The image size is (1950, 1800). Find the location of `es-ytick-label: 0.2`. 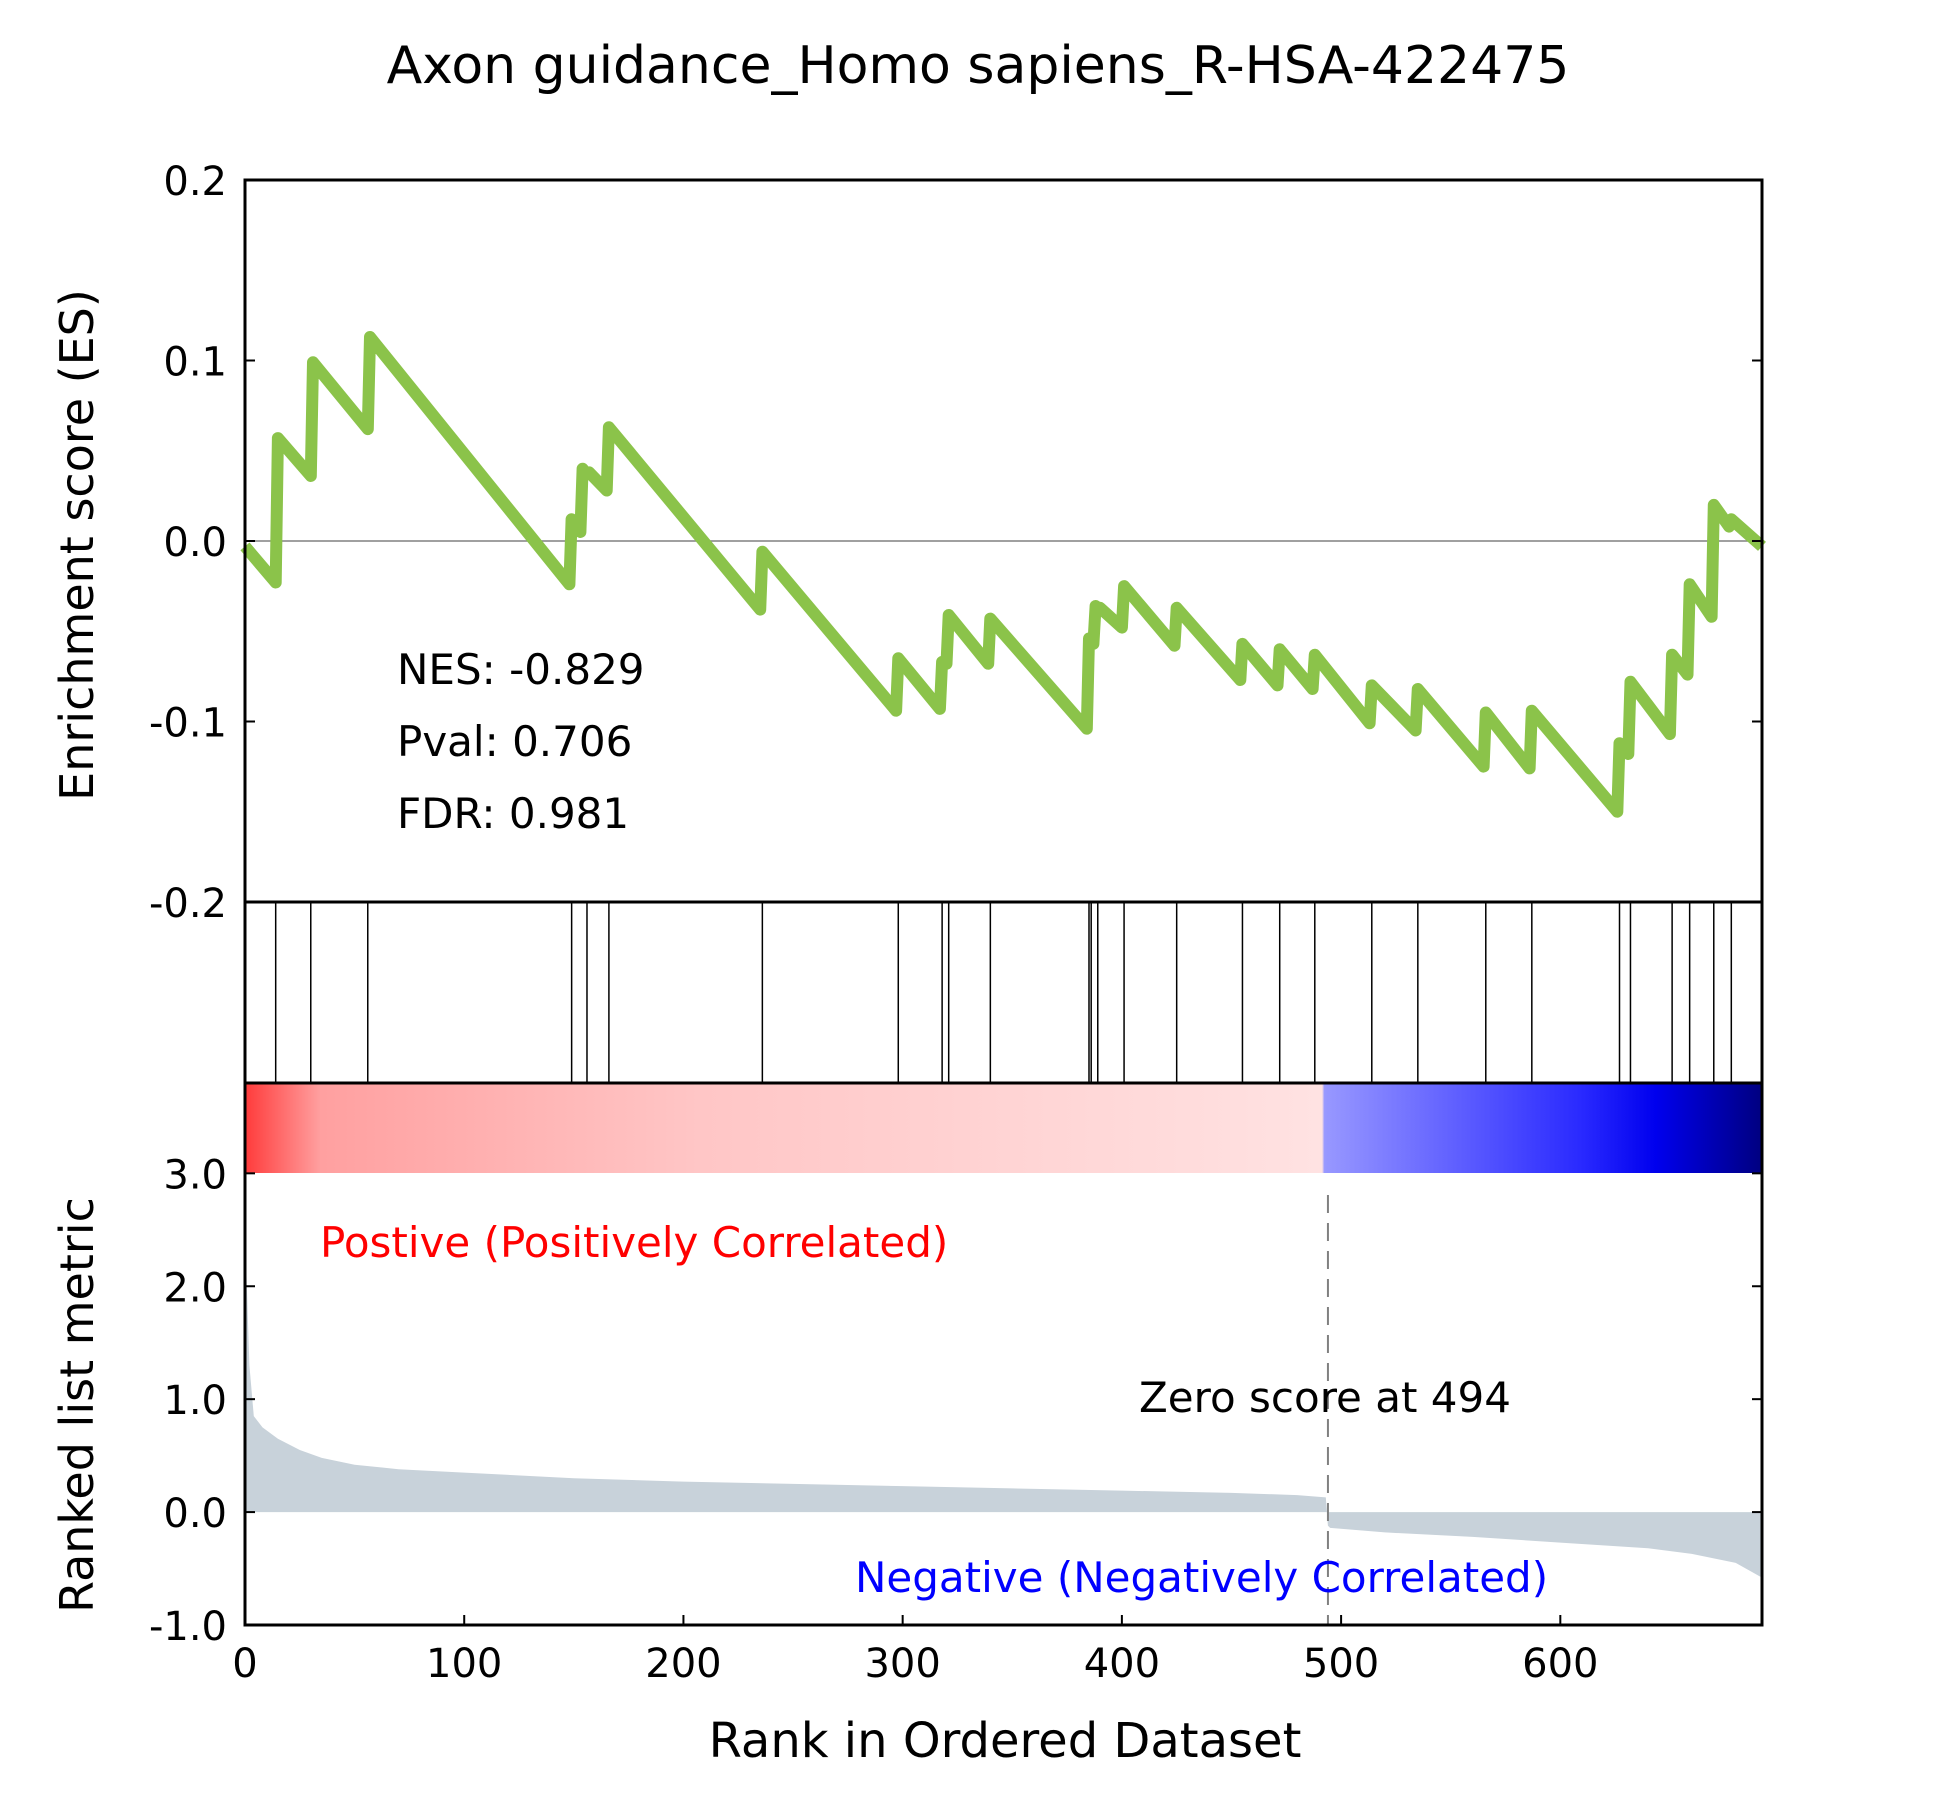

es-ytick-label: 0.2 is located at coordinates (195, 182).